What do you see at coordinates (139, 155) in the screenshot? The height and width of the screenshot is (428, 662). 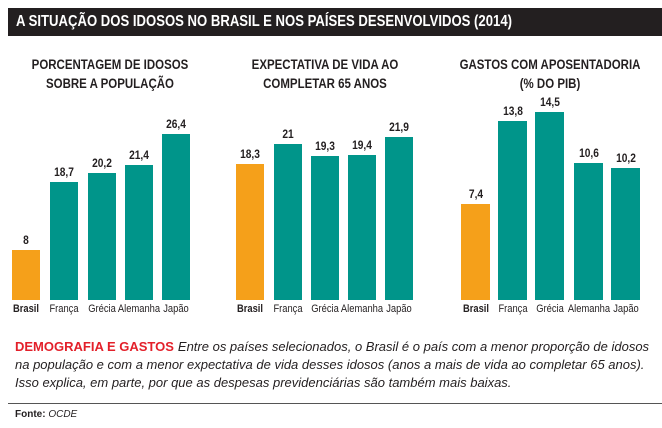 I see `data-label: 21,4` at bounding box center [139, 155].